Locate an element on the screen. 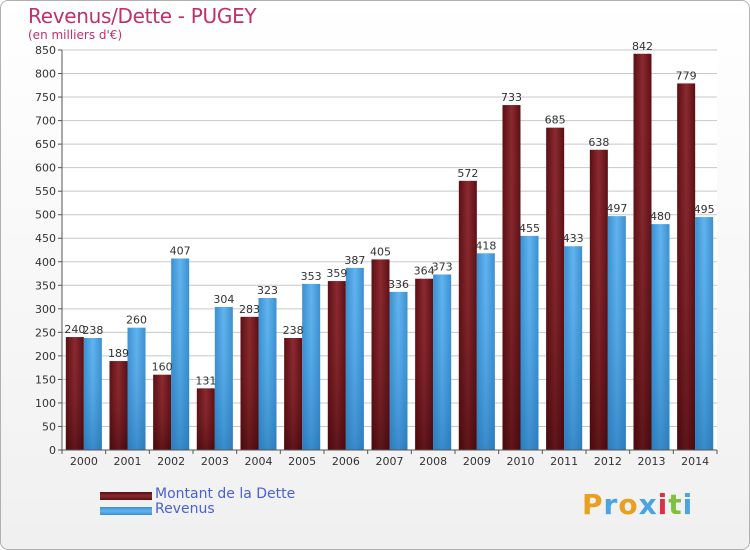  data-label-revenus: 433 is located at coordinates (573, 238).